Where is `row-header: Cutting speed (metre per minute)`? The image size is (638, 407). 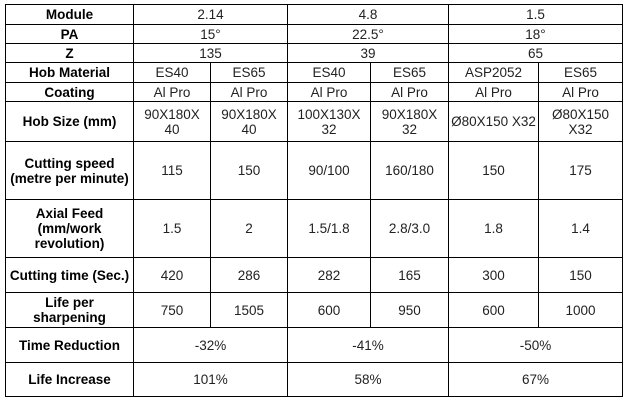
row-header: Cutting speed (metre per minute) is located at coordinates (69, 170).